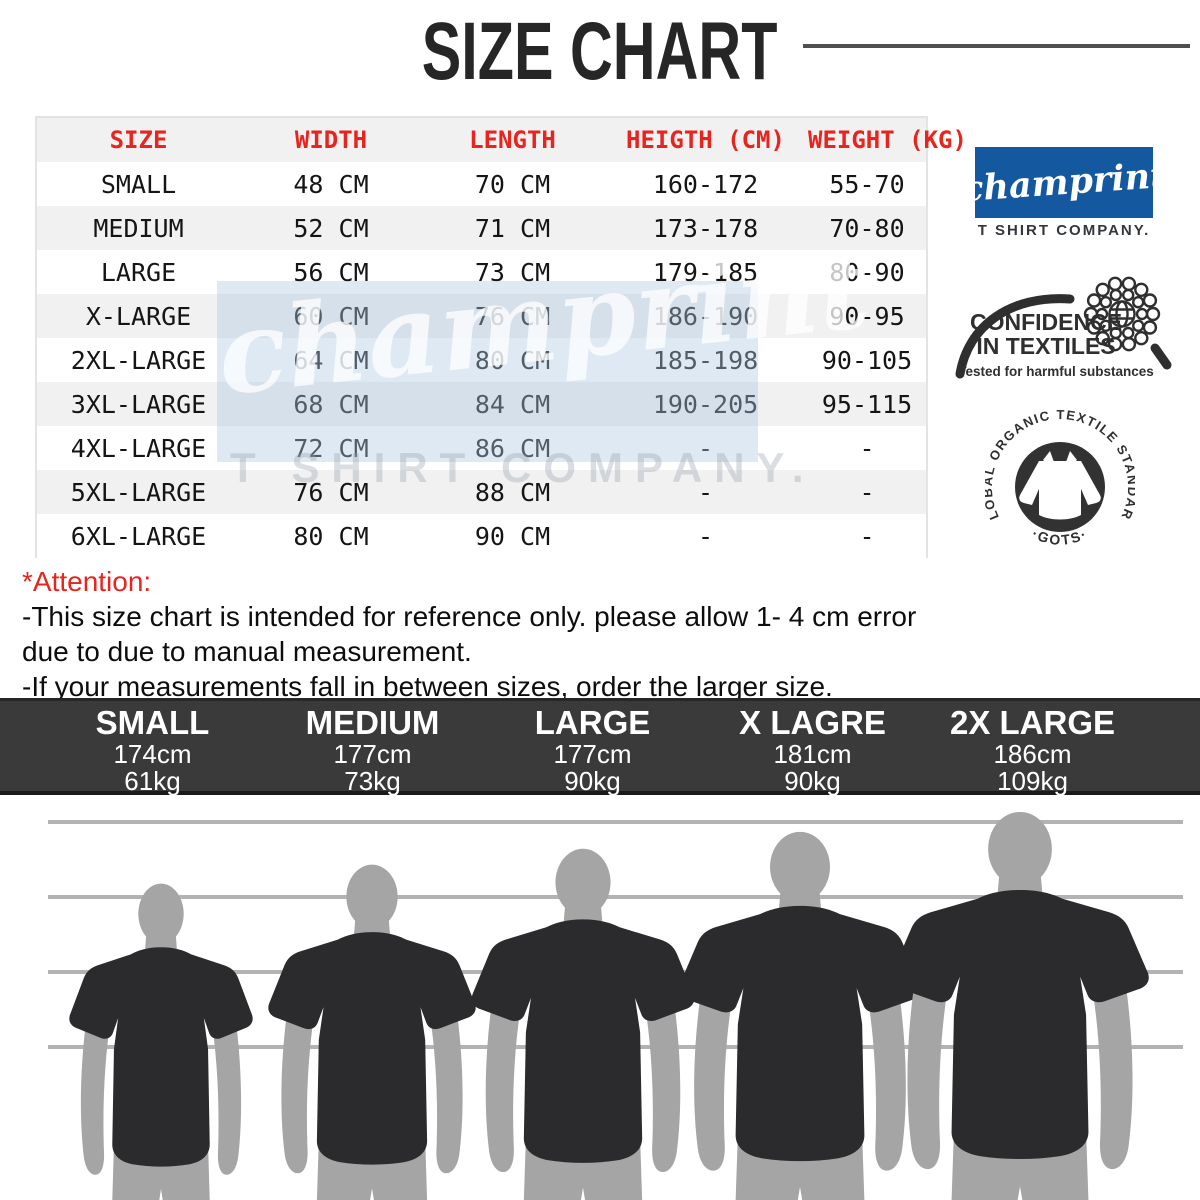  I want to click on table-row: X-LARGE 60 CM 76 CM 186-190 90-95, so click(481, 316).